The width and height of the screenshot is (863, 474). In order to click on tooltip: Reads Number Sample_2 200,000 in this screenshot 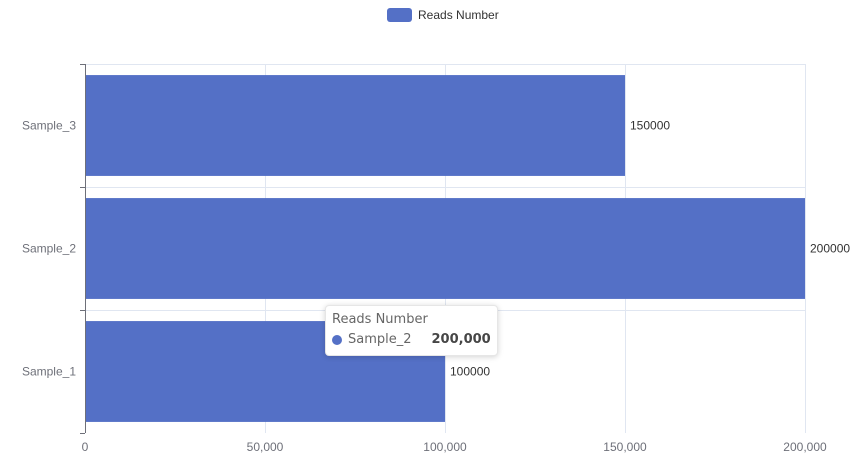, I will do `click(411, 330)`.